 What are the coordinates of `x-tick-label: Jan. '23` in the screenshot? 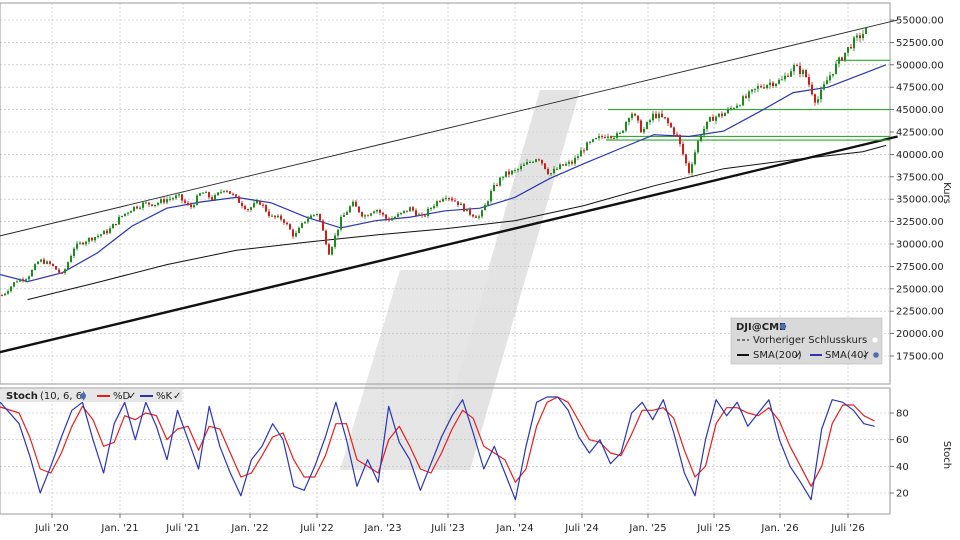 It's located at (382, 528).